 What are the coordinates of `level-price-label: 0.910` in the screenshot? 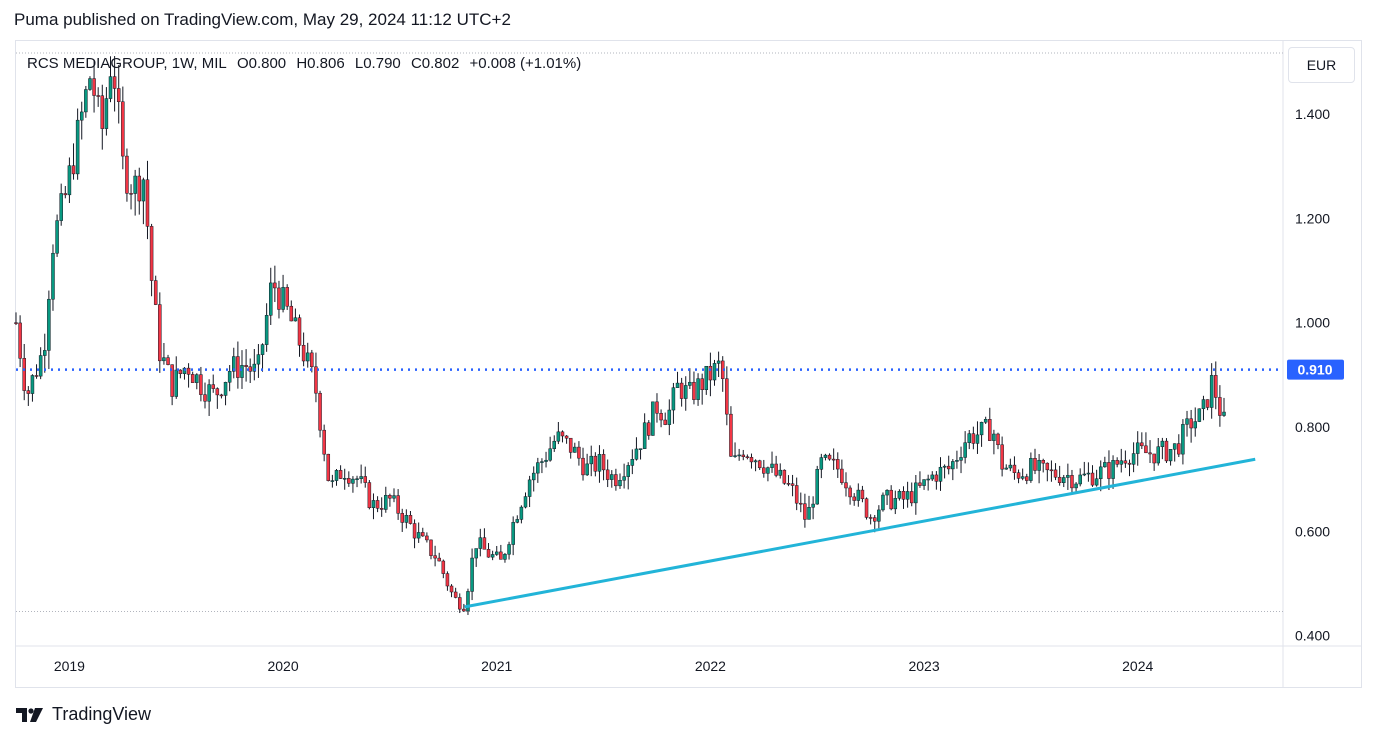 It's located at (1314, 370).